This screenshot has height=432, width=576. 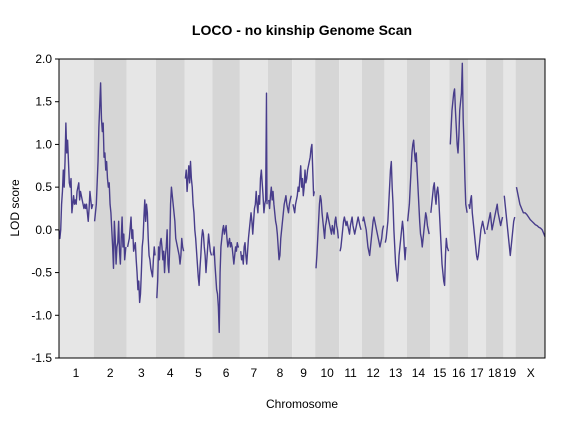 I want to click on x-tick-label-18: 18, so click(x=495, y=373).